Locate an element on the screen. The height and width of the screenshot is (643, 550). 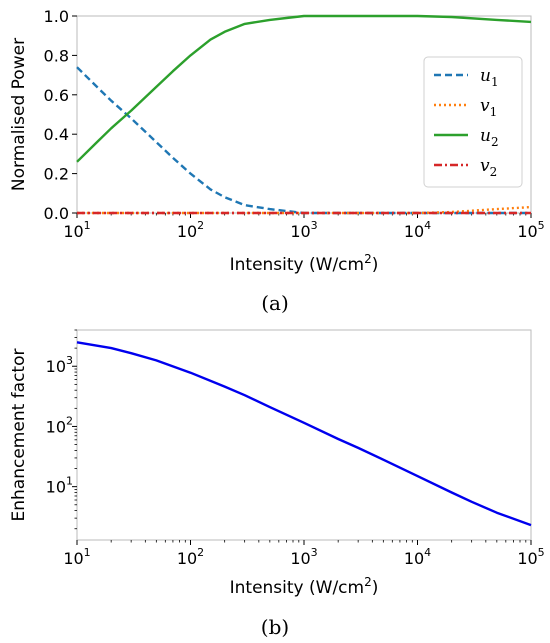
x-tick-label-a-exp: 5 is located at coordinates (541, 225).